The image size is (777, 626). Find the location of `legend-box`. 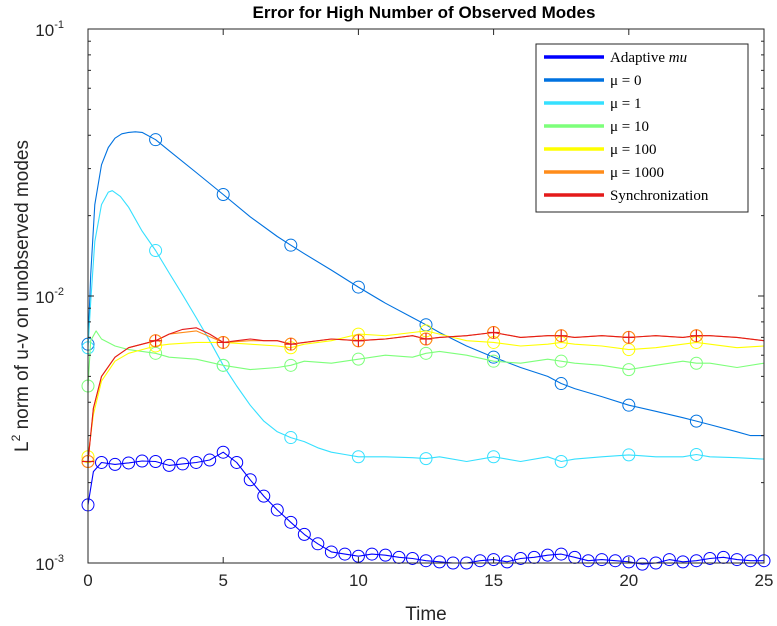

legend-box is located at coordinates (642, 128).